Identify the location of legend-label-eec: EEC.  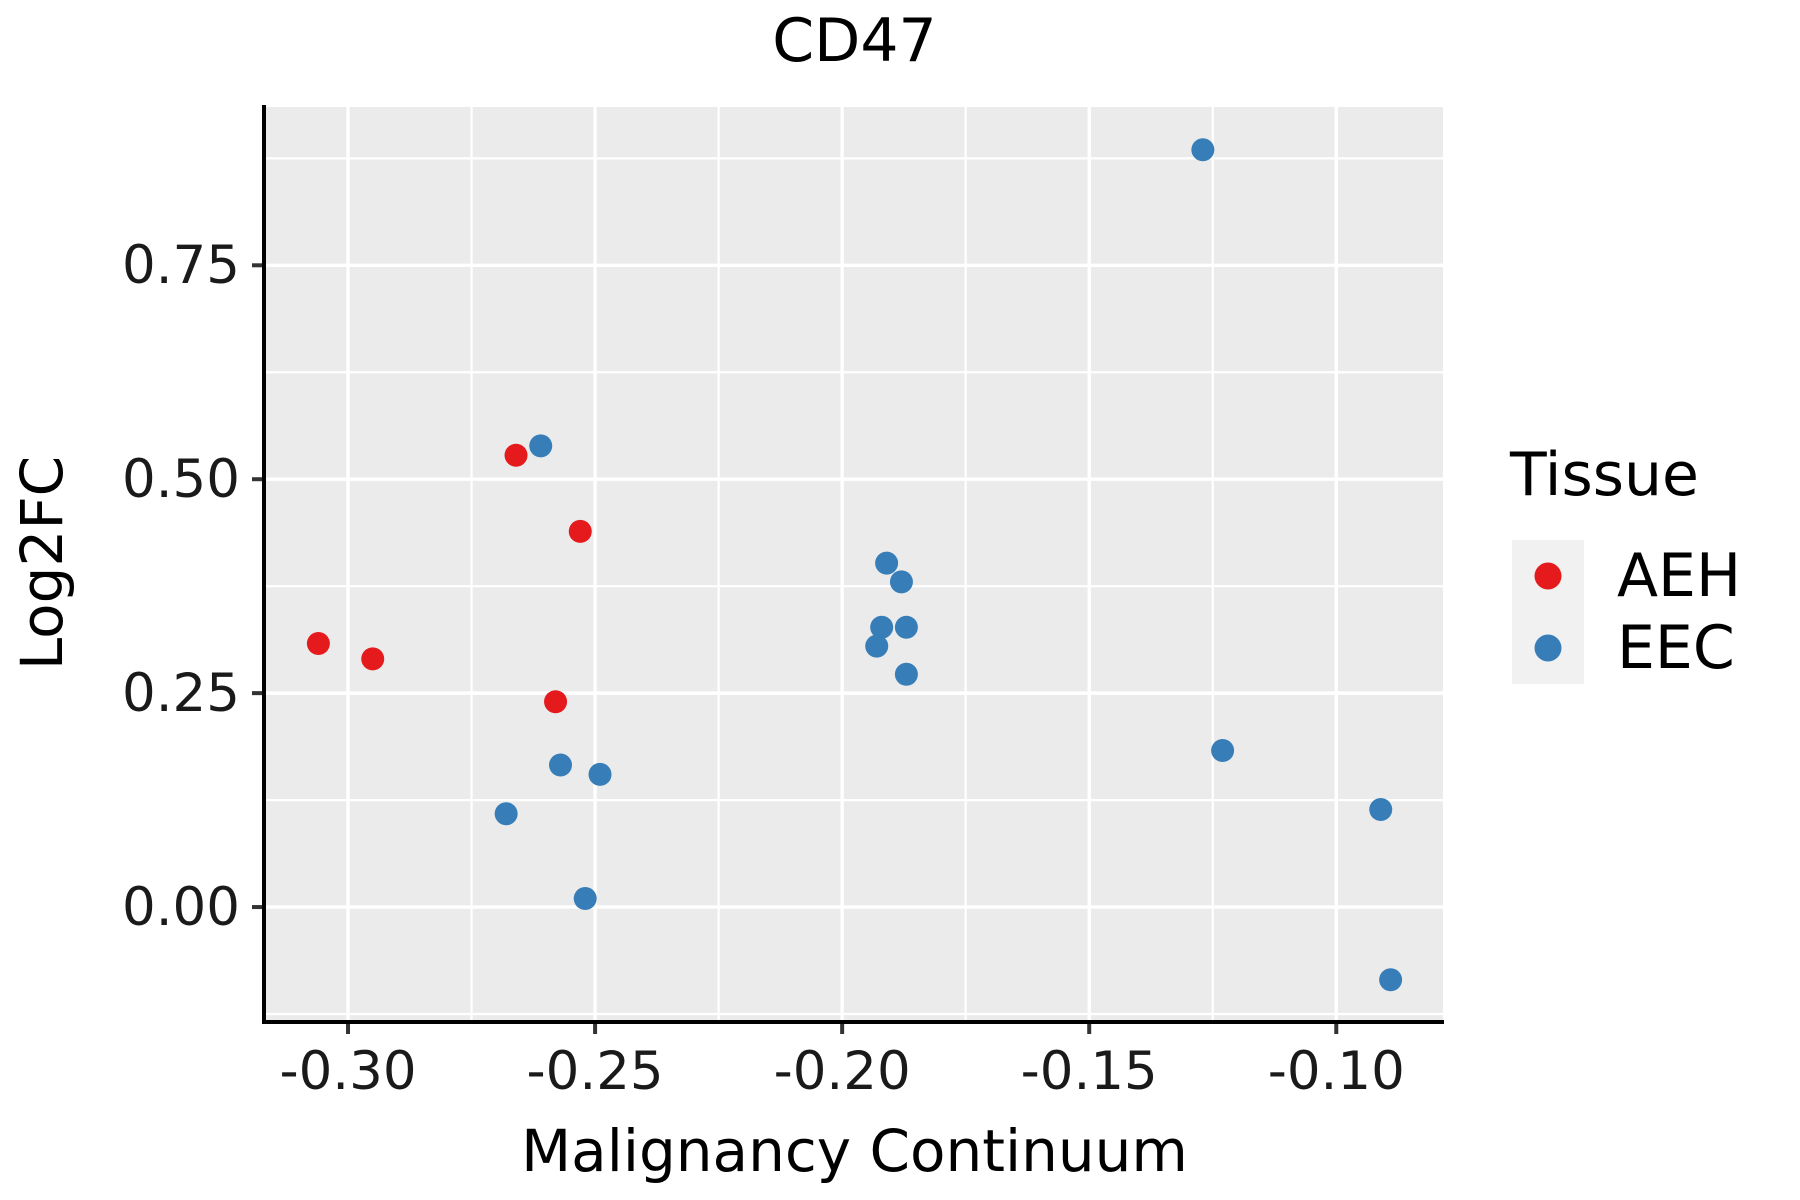
(1676, 648).